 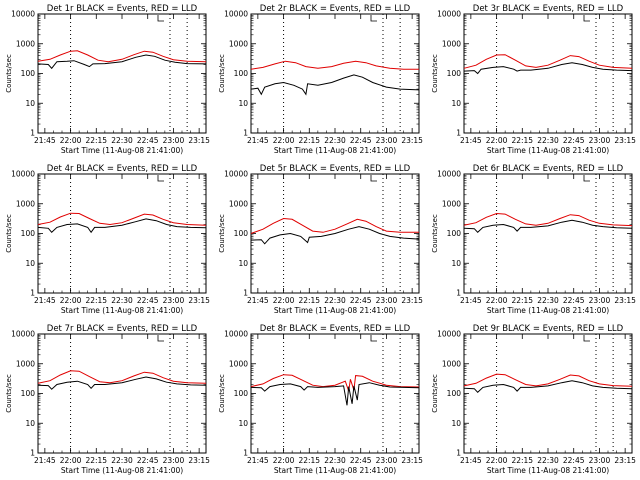 I want to click on panel-title: Det 6r BLACK = Events, RED = LLD, so click(x=548, y=169).